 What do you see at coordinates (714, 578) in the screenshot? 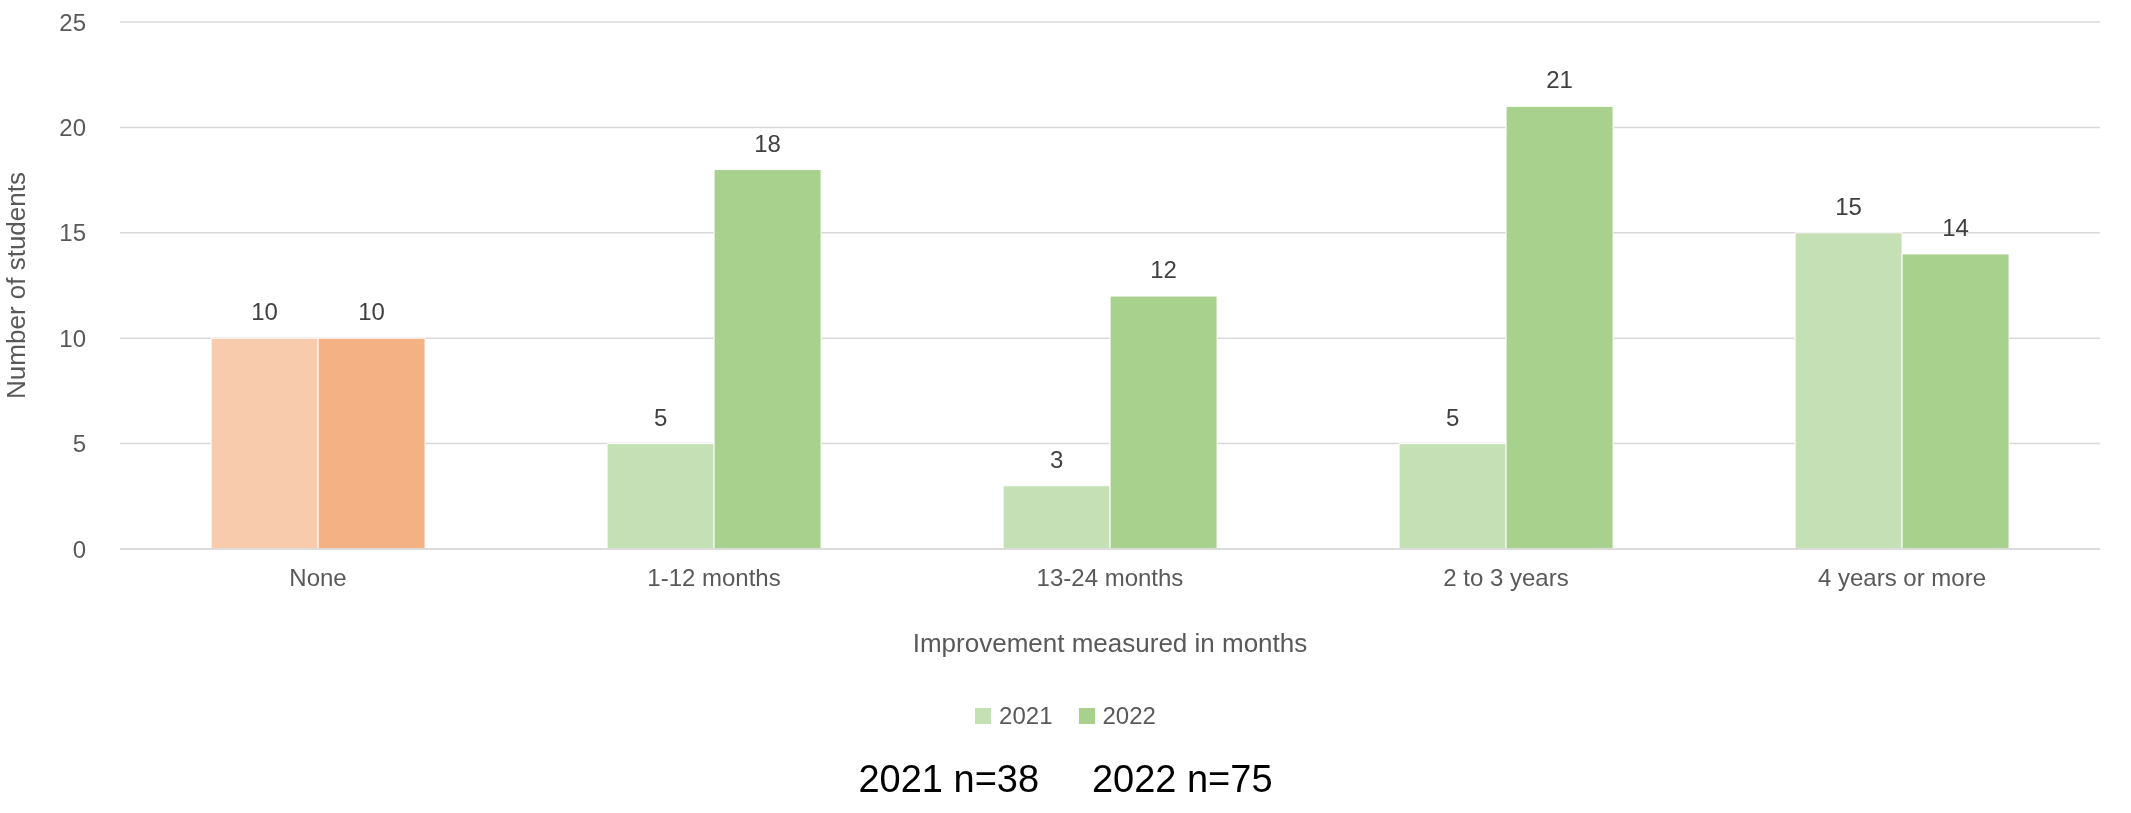
I see `x-tick-label: 1-12 months` at bounding box center [714, 578].